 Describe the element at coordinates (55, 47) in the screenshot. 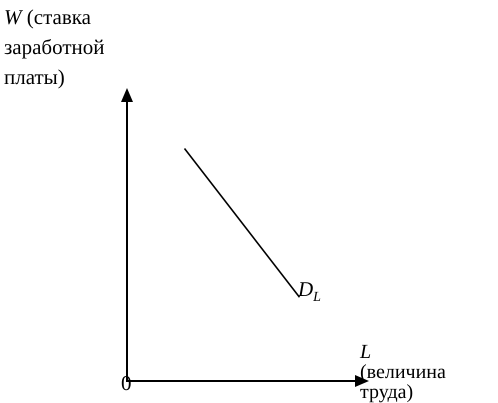

I see `y-axis-title: W (ставка заработной платы)` at that location.